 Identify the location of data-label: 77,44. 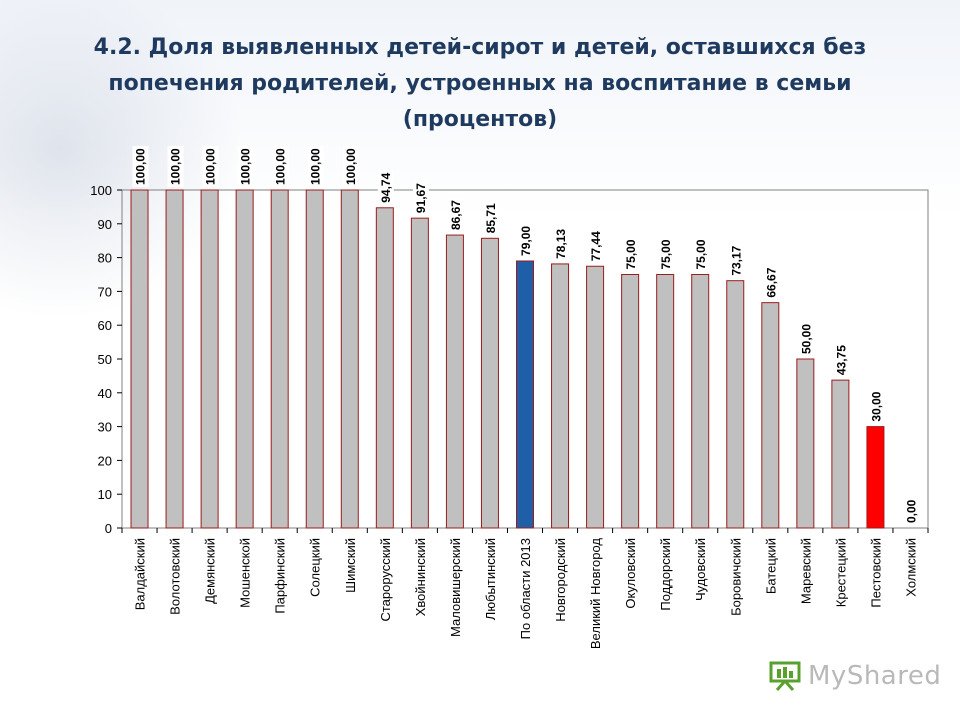
(596, 246).